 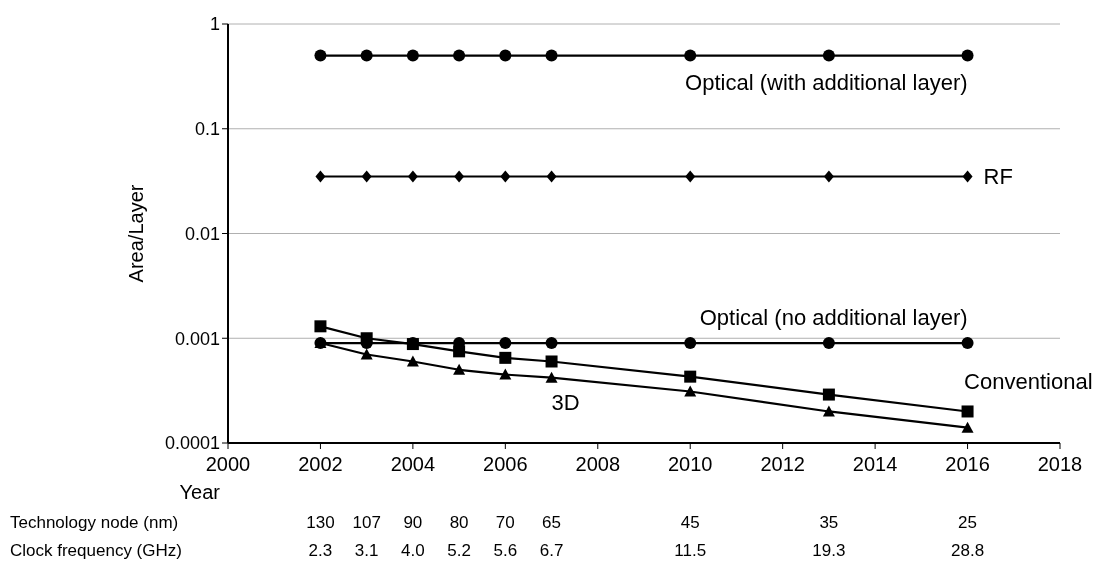 What do you see at coordinates (829, 523) in the screenshot?
I see `text: 35` at bounding box center [829, 523].